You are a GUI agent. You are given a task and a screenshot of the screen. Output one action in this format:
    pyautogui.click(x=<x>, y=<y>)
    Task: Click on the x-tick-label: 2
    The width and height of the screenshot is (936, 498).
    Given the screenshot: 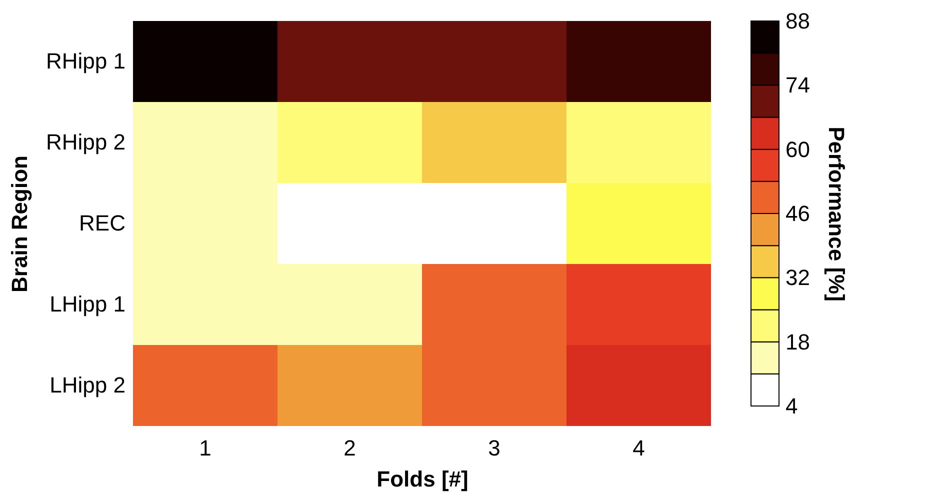 What is the action you would take?
    pyautogui.click(x=350, y=448)
    